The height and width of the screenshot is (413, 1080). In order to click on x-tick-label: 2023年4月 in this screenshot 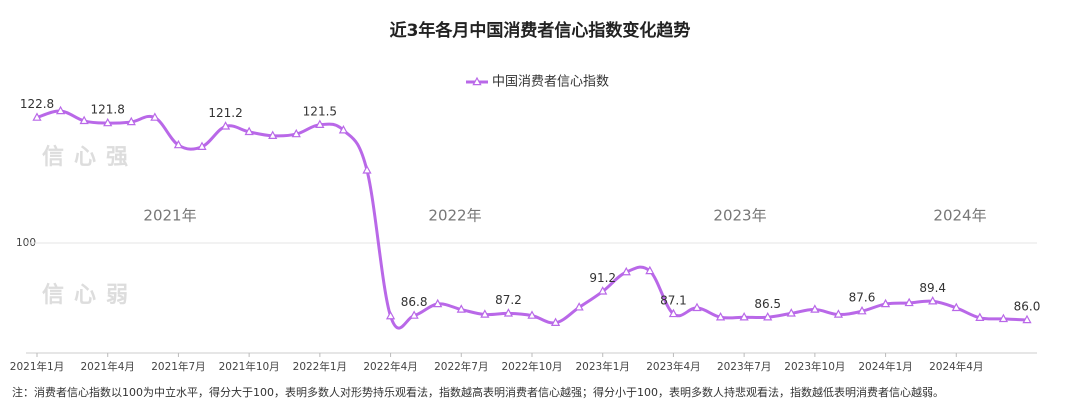, I will do `click(673, 366)`.